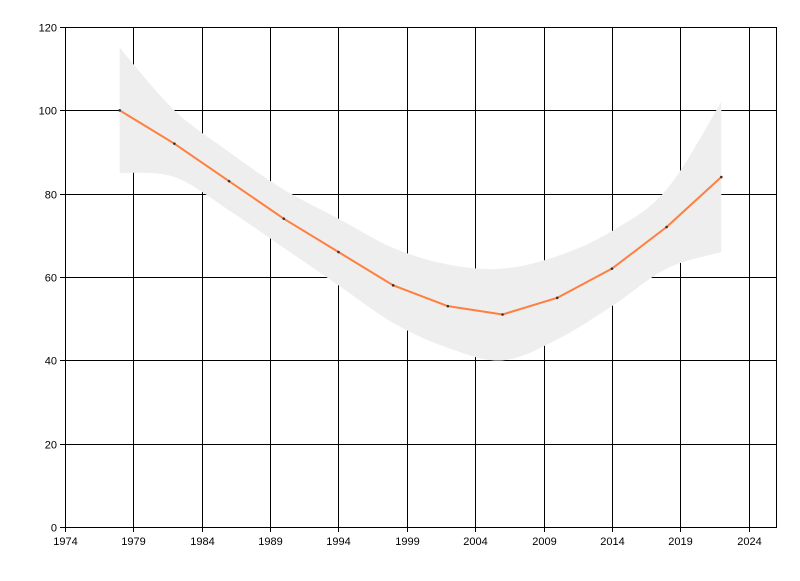 This screenshot has height=581, width=800. Describe the element at coordinates (407, 542) in the screenshot. I see `x-tick-label: 1999` at that location.